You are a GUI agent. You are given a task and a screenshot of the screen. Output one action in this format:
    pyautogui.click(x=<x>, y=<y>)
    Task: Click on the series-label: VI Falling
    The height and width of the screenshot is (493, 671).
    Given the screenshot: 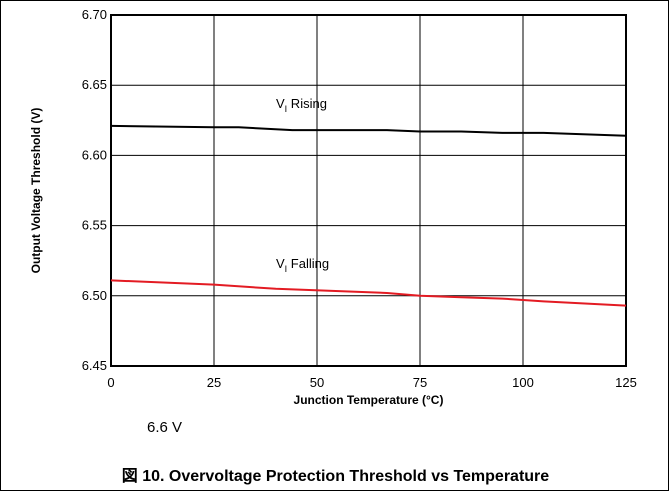 What is the action you would take?
    pyautogui.click(x=302, y=265)
    